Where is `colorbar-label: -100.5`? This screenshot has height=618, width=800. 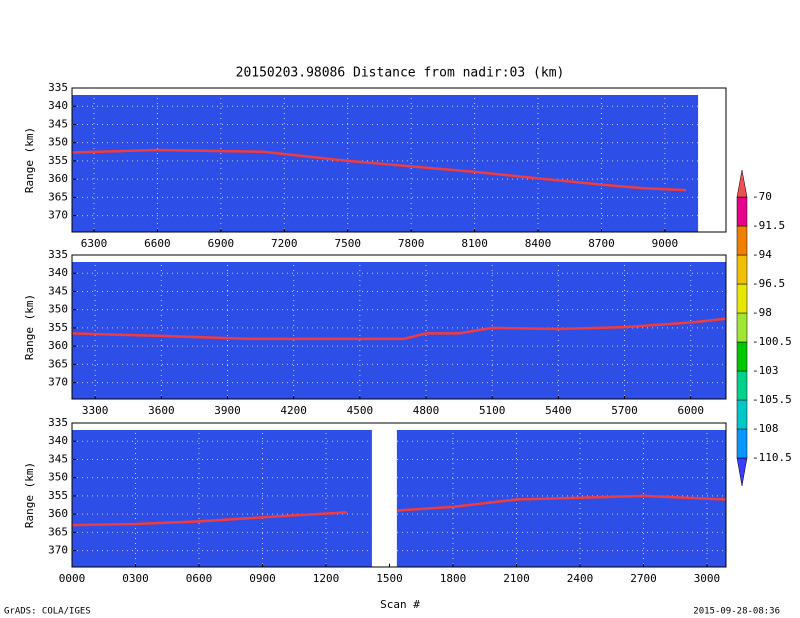
colorbar-label: -100.5 is located at coordinates (772, 341).